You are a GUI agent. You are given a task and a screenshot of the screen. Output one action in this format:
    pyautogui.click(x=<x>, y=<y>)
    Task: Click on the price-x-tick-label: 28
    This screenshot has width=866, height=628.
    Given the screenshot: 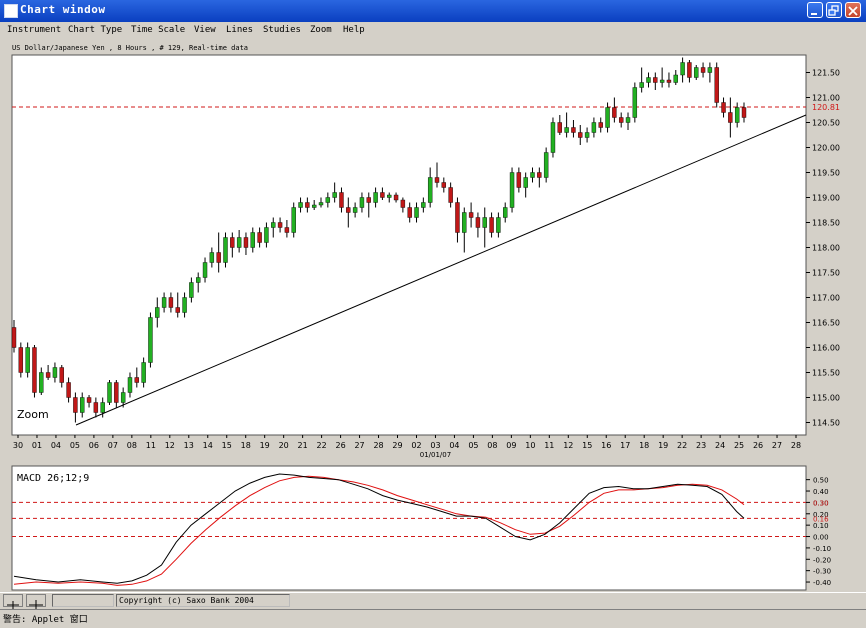 What is the action you would take?
    pyautogui.click(x=378, y=445)
    